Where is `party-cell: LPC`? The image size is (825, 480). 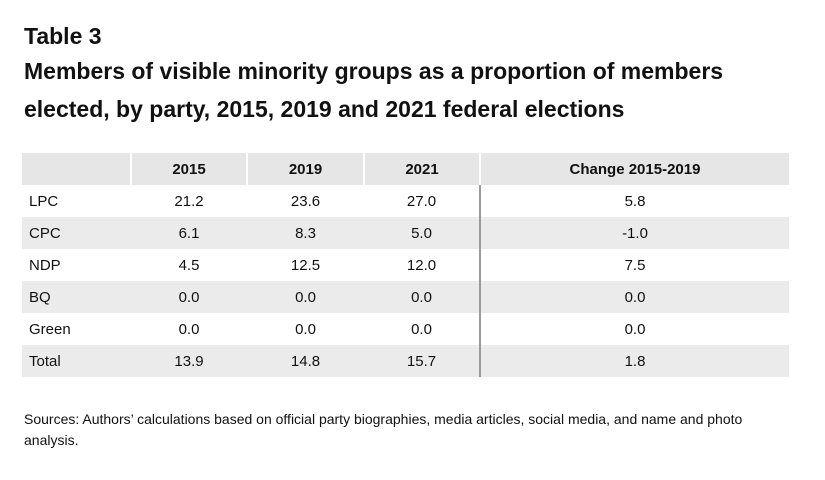 party-cell: LPC is located at coordinates (44, 201).